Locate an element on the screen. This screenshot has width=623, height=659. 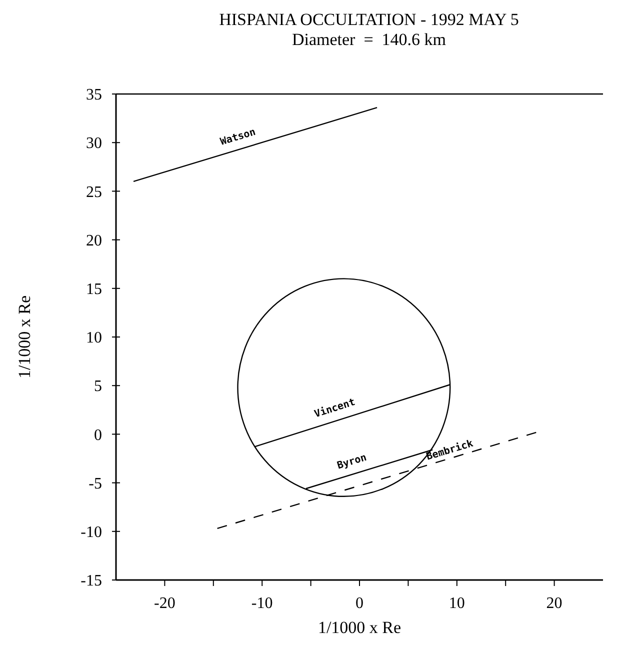
y-tick-label: 35 is located at coordinates (94, 95).